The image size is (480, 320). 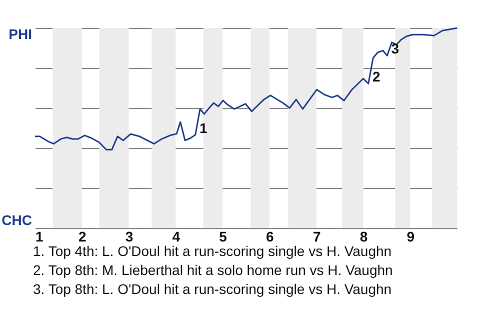 What do you see at coordinates (17, 220) in the screenshot?
I see `text: CHC` at bounding box center [17, 220].